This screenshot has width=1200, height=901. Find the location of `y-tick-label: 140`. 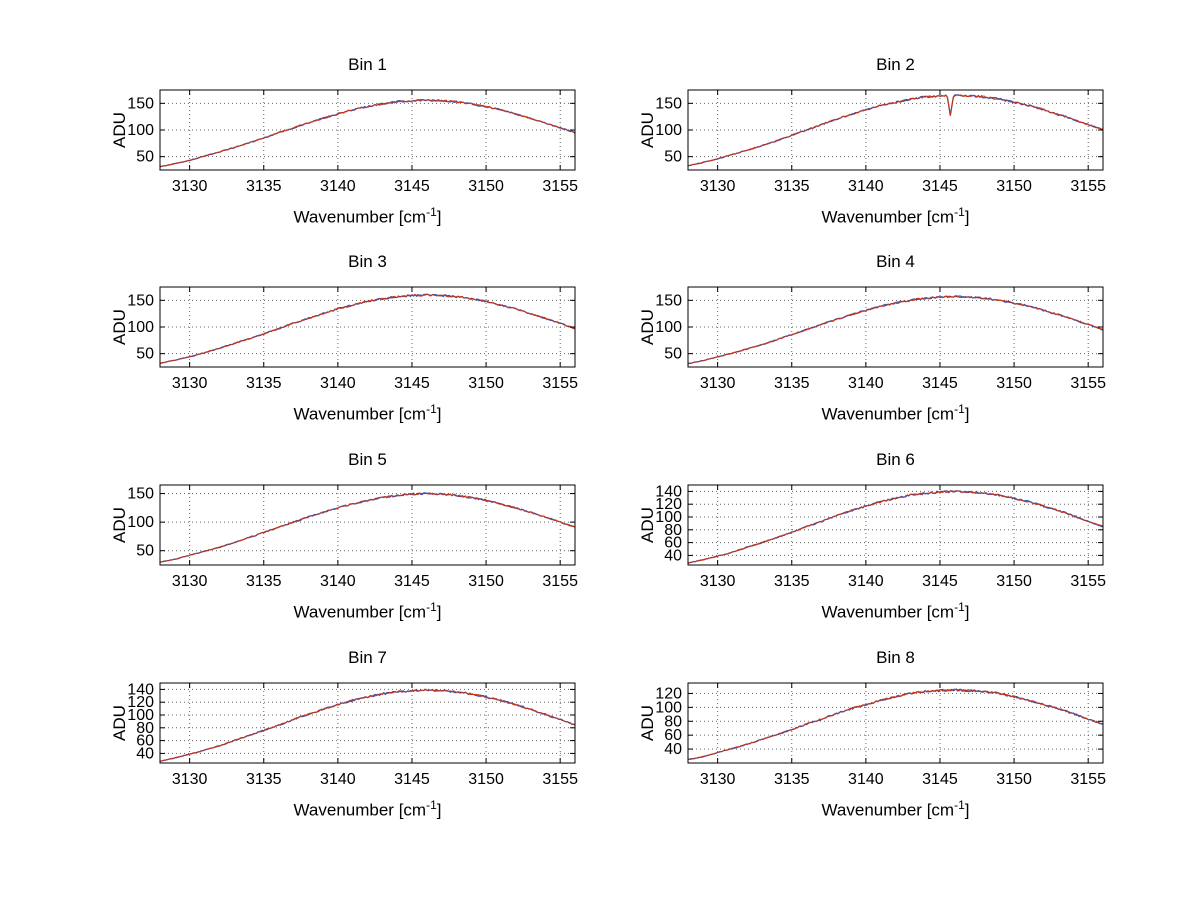

y-tick-label: 140 is located at coordinates (140, 689).